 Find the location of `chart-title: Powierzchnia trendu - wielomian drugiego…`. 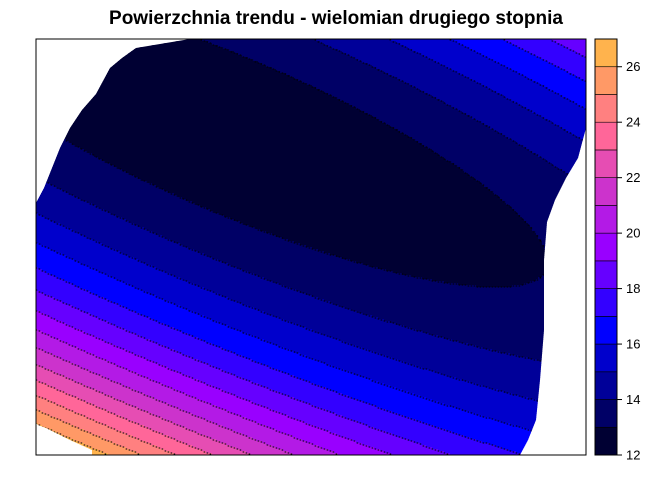

chart-title: Powierzchnia trendu - wielomian drugiego… is located at coordinates (336, 18).